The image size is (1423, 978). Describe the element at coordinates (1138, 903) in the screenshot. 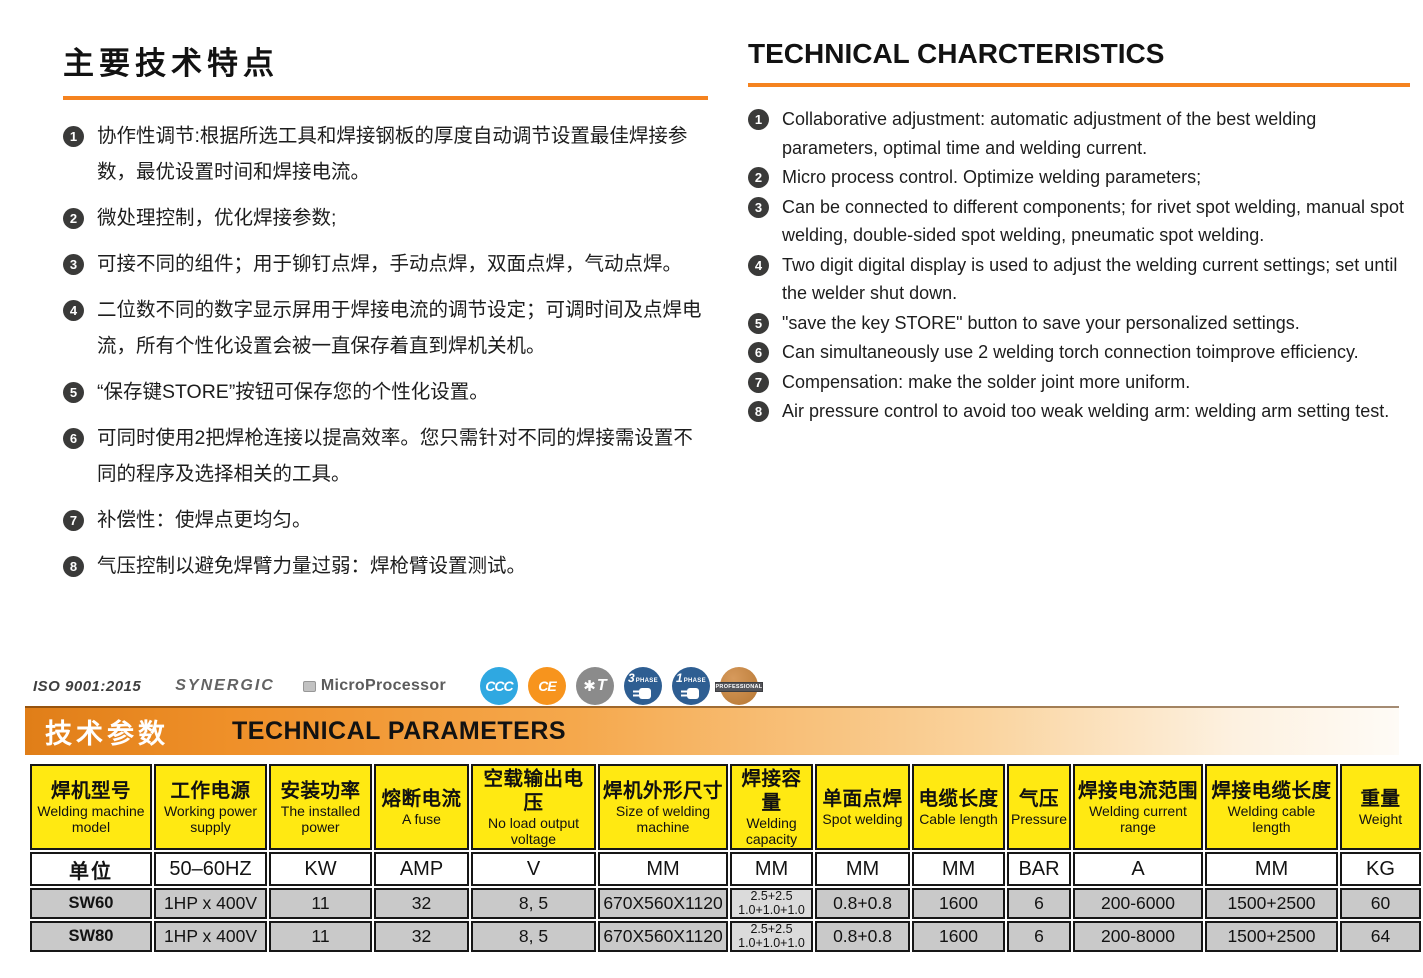

I see `data-cell: 200-6000` at that location.